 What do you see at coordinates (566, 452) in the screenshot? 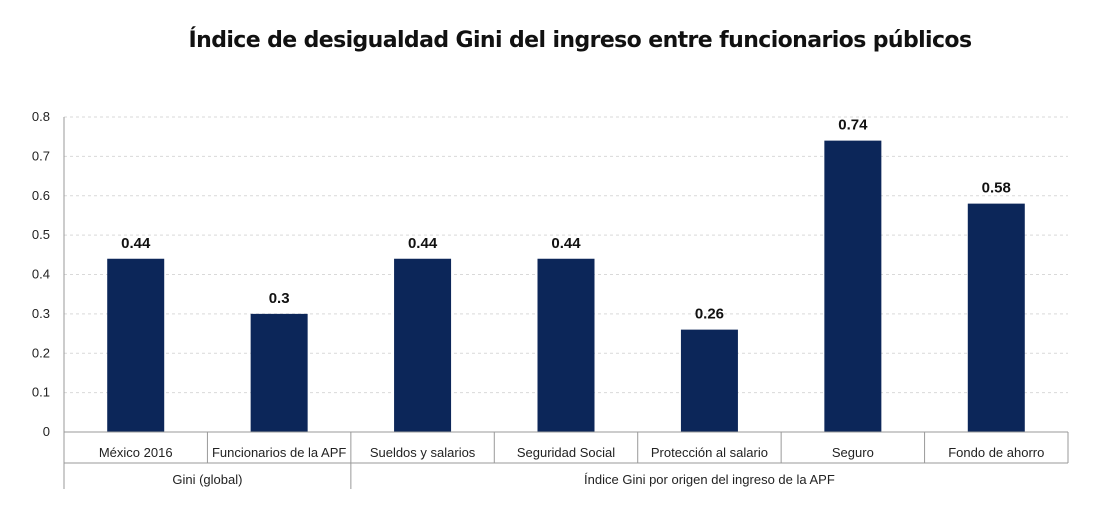
I see `x-category-label: Seguridad Social` at bounding box center [566, 452].